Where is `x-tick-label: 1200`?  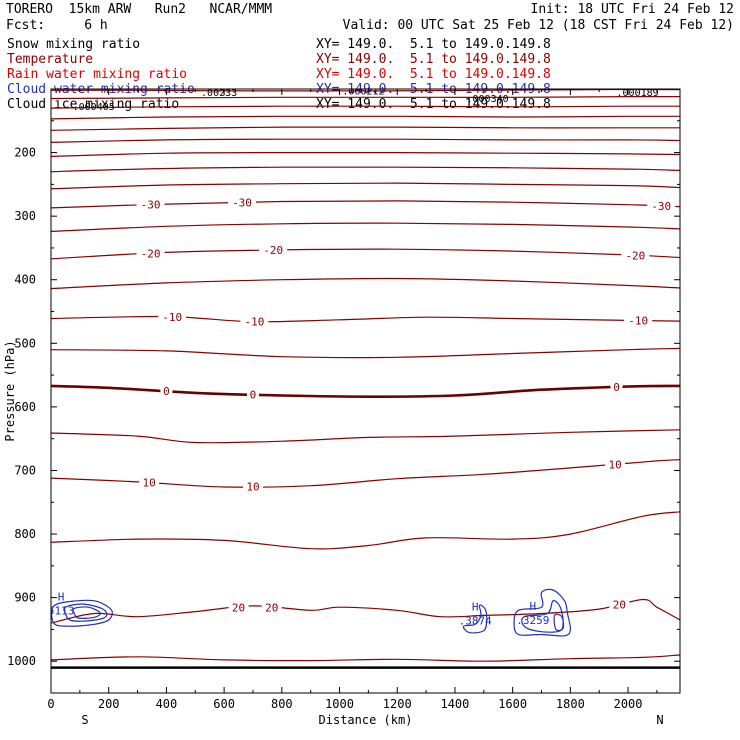
x-tick-label: 1200 is located at coordinates (397, 704).